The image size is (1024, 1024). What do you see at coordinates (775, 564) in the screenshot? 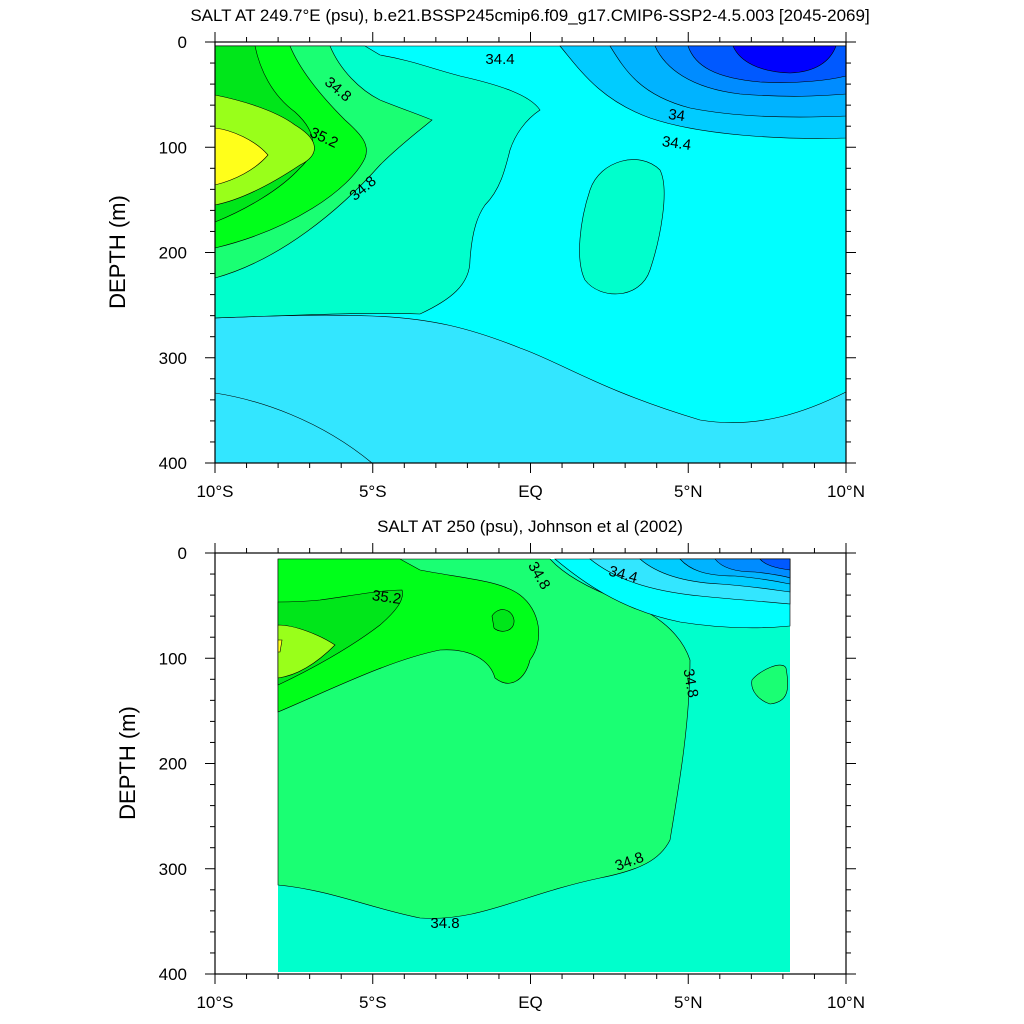
I see `fill-blue4` at bounding box center [775, 564].